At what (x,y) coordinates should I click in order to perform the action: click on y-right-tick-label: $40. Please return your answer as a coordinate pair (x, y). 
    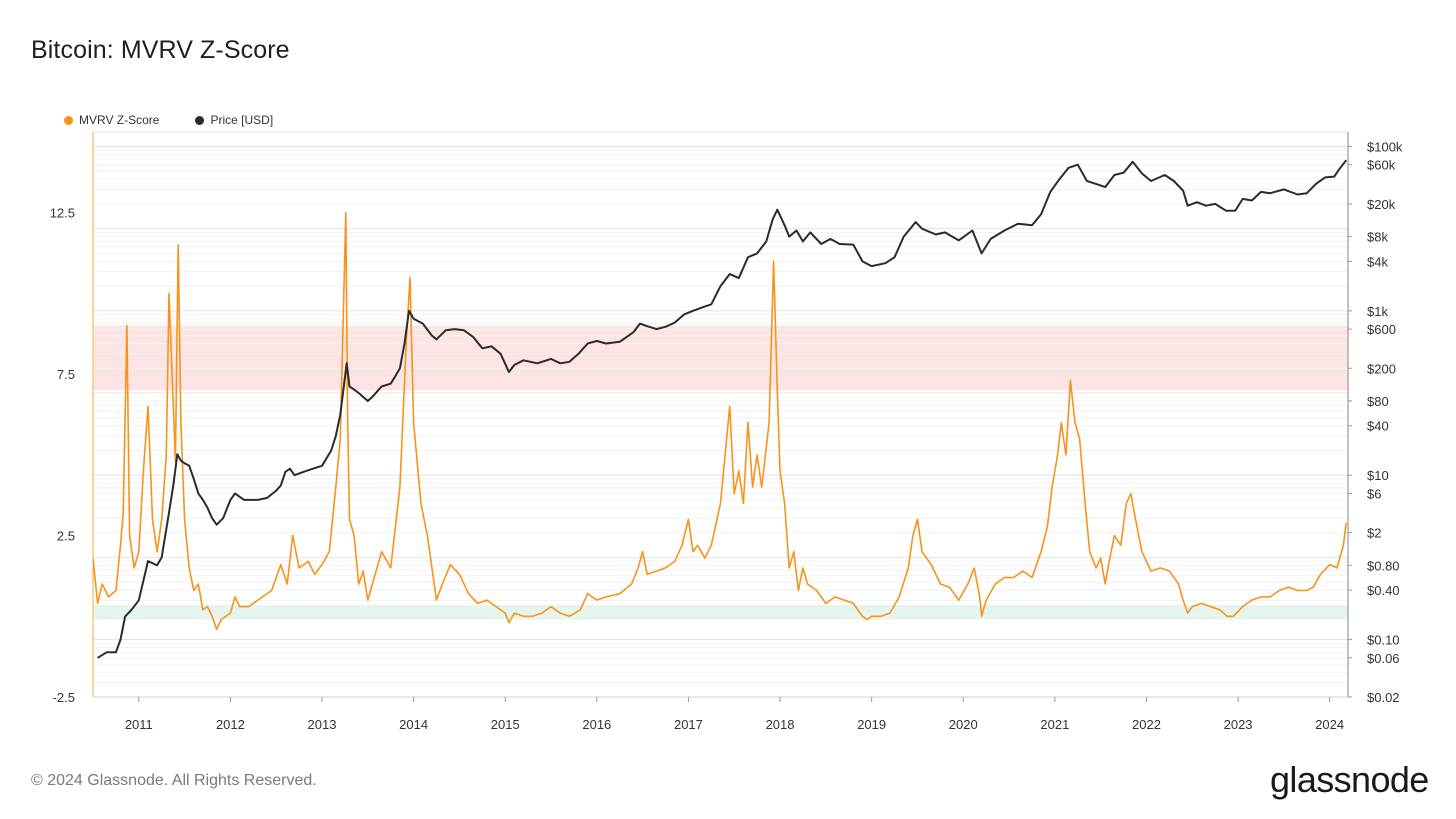
    Looking at the image, I should click on (1378, 426).